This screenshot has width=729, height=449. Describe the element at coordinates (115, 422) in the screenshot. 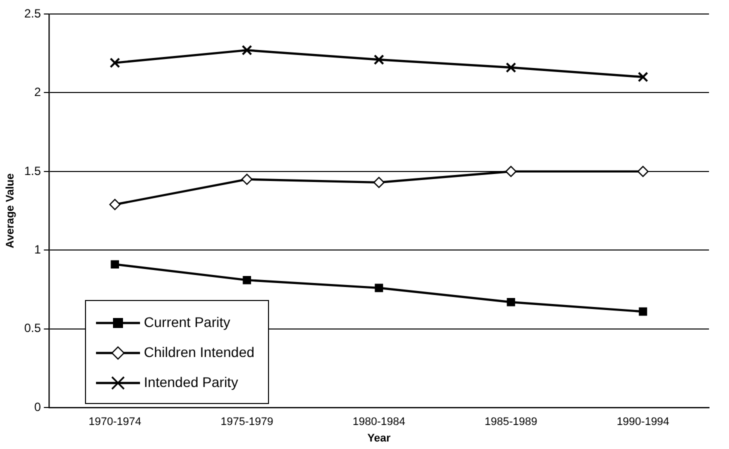

I see `x-tick-label: 1970-1974` at that location.